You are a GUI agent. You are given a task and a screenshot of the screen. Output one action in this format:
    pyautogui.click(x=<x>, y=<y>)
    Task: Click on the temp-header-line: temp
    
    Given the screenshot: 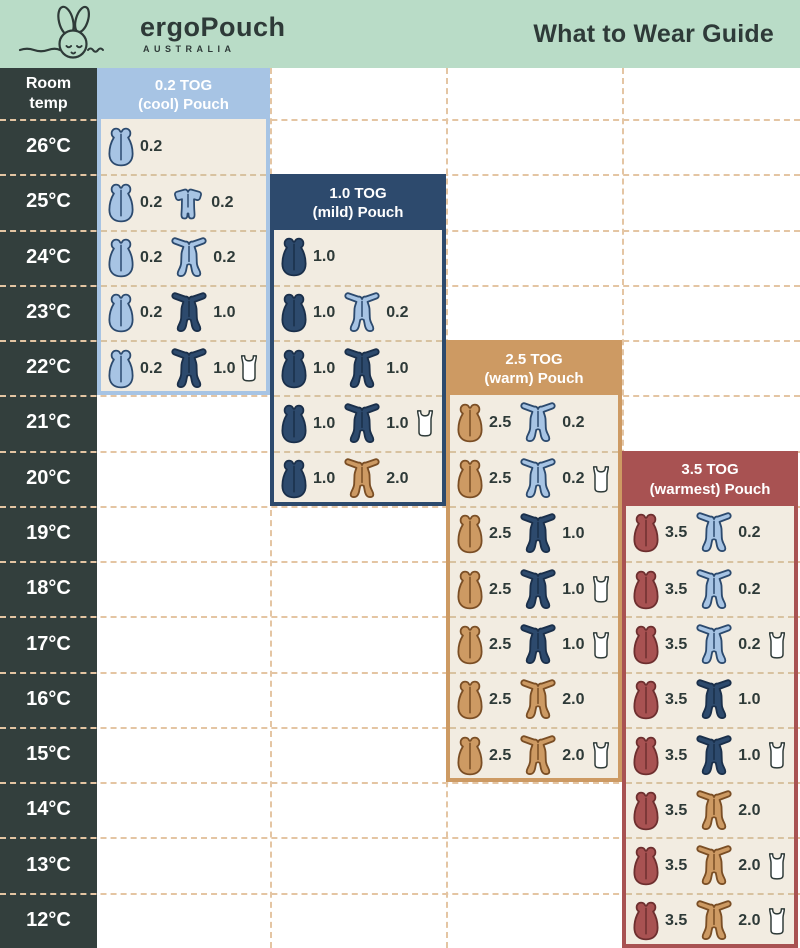 What is the action you would take?
    pyautogui.click(x=48, y=103)
    